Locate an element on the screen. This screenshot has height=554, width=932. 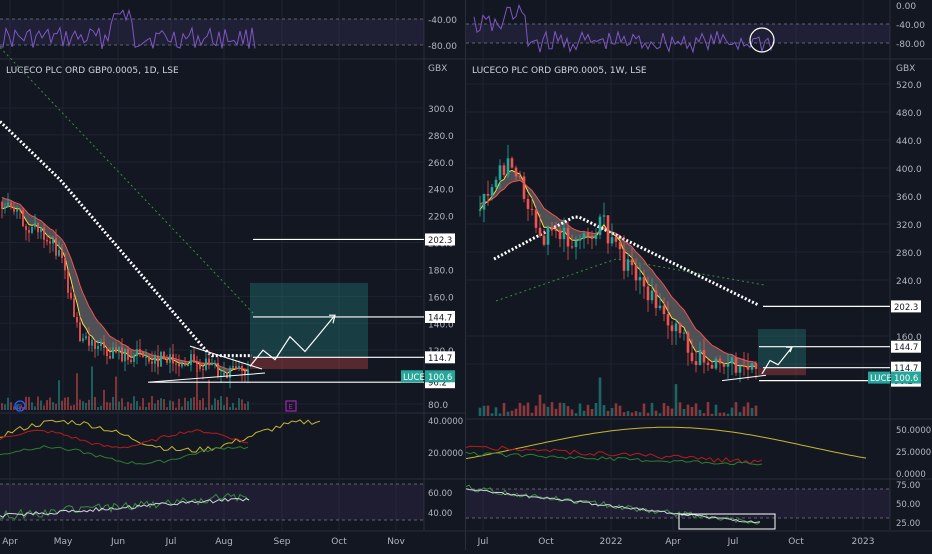
arrow-head is located at coordinates (332, 319).